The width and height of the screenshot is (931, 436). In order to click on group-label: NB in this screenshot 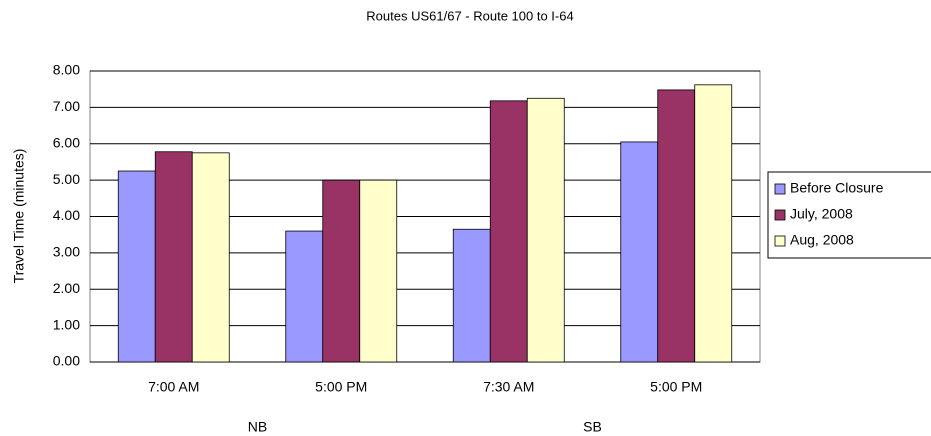, I will do `click(257, 427)`.